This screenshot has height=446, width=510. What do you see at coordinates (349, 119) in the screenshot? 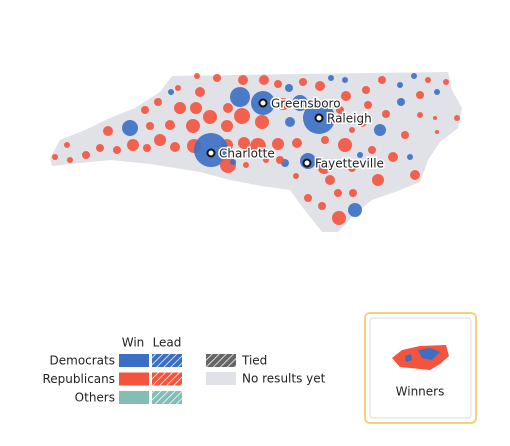
I see `city-label: Raleigh` at bounding box center [349, 119].